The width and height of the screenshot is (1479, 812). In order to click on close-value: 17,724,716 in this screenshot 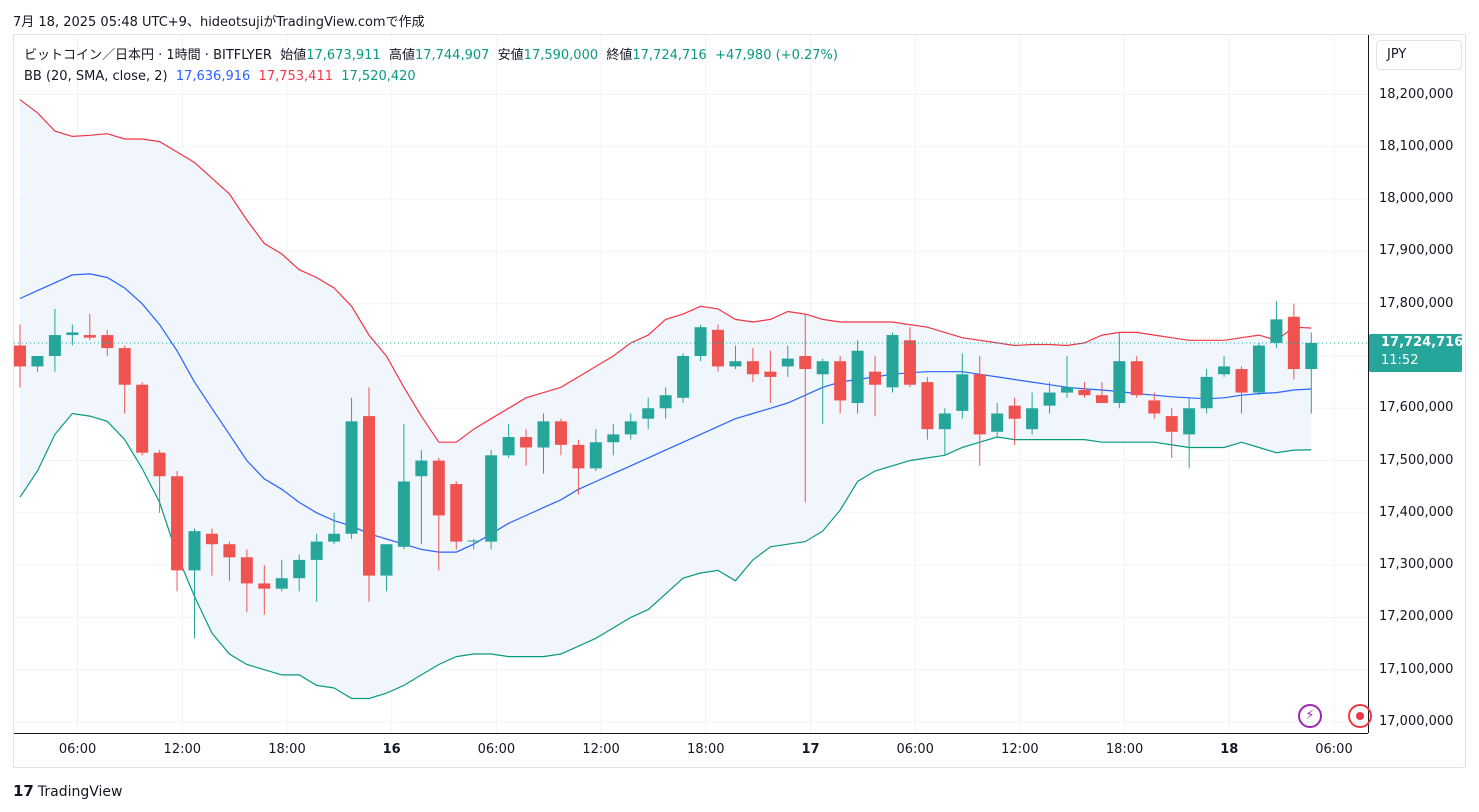, I will do `click(669, 55)`.